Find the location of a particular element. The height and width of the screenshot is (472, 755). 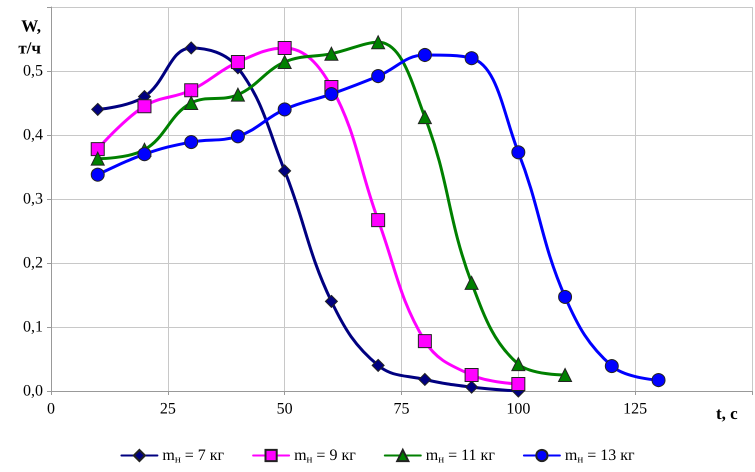

x-tick-label: 100 is located at coordinates (518, 409).